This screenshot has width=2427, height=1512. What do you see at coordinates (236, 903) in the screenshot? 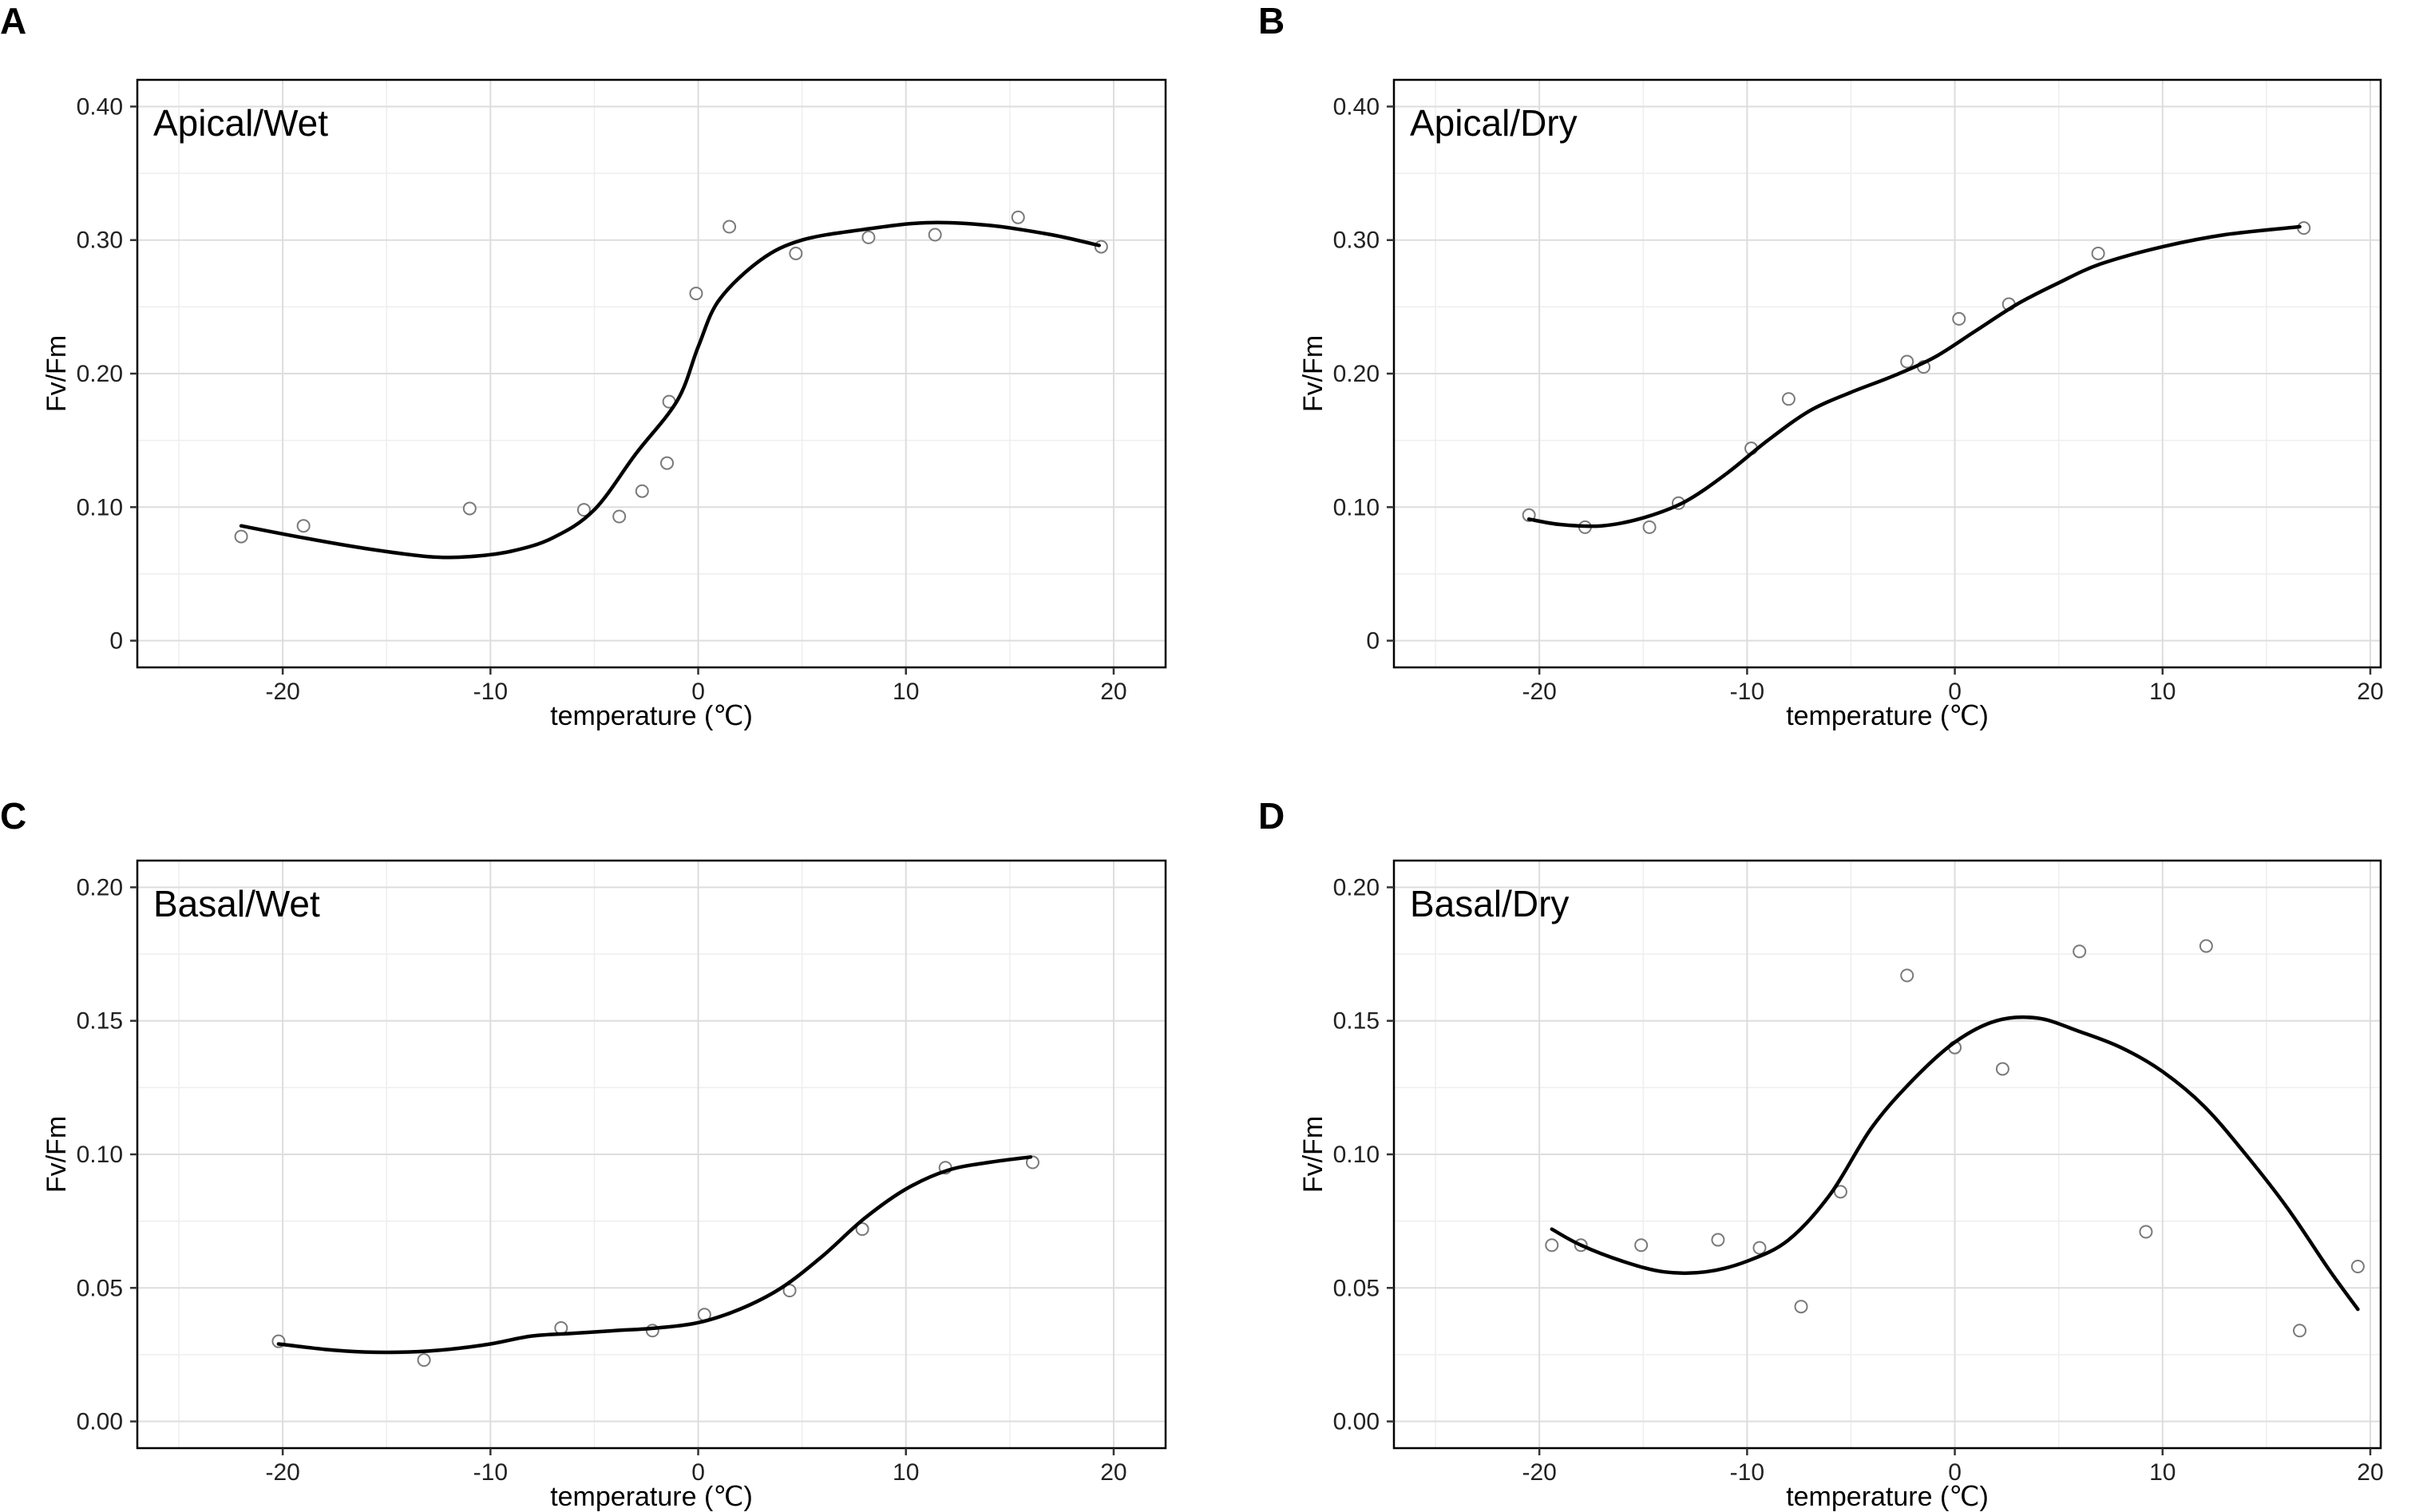
I see `panel-title: Basal/Wet` at bounding box center [236, 903].